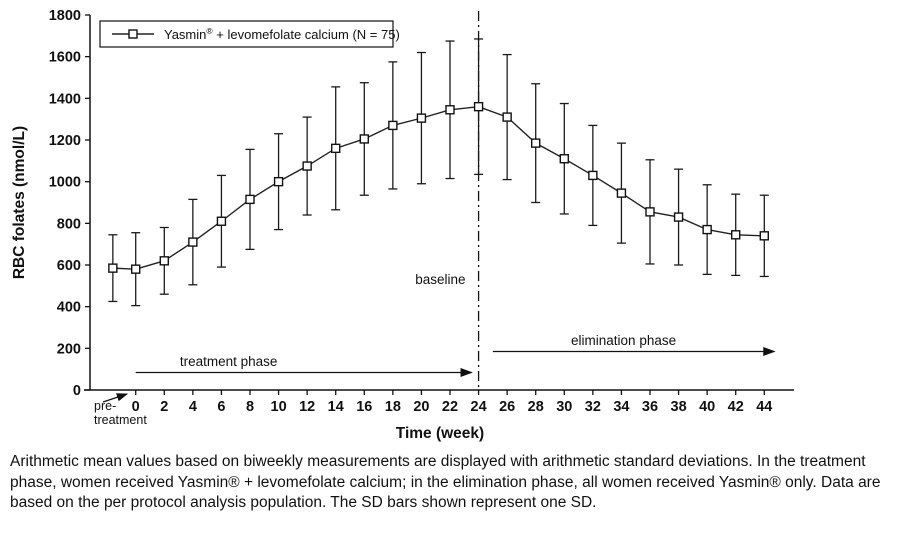 This screenshot has height=533, width=901. Describe the element at coordinates (536, 407) in the screenshot. I see `svg-text: 28` at that location.